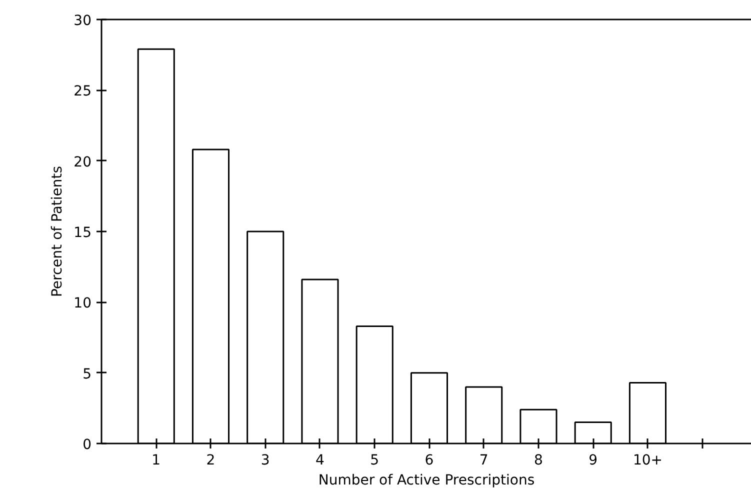 The width and height of the screenshot is (751, 503). What do you see at coordinates (83, 304) in the screenshot?
I see `y-tick-label: 10` at bounding box center [83, 304].